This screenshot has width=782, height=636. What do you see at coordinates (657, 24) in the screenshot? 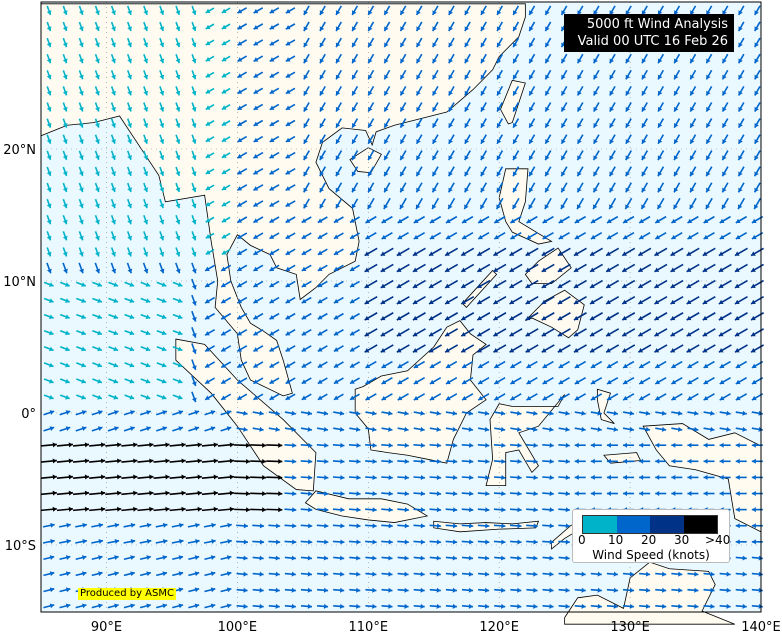
I see `title-line1: 5000 ft Wind Analysis` at bounding box center [657, 24].